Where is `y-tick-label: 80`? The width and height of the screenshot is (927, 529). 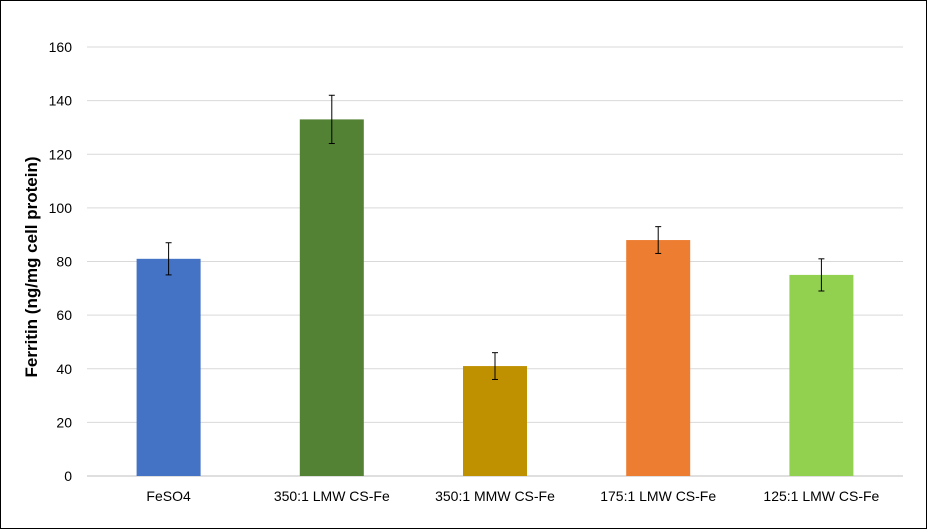
y-tick-label: 80 is located at coordinates (64, 262).